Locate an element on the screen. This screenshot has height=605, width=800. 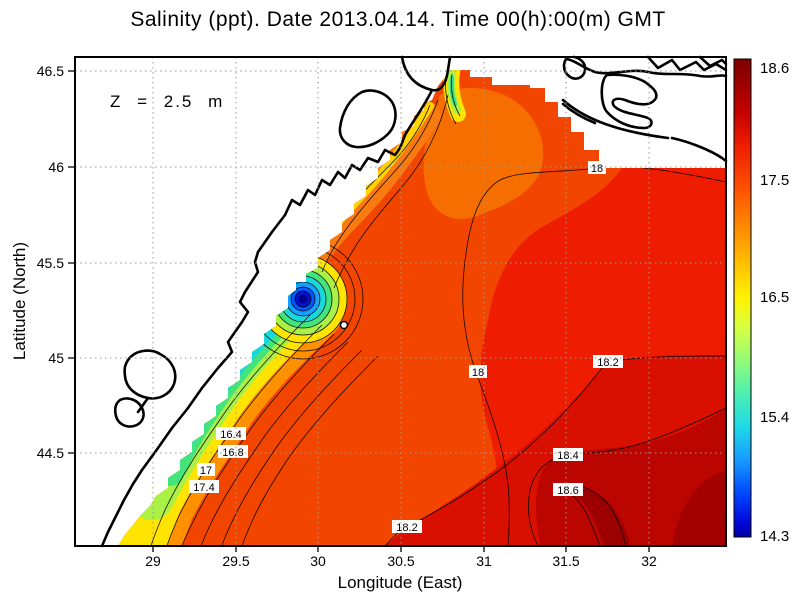
colorbar-tick-label: 14.3 is located at coordinates (774, 536).